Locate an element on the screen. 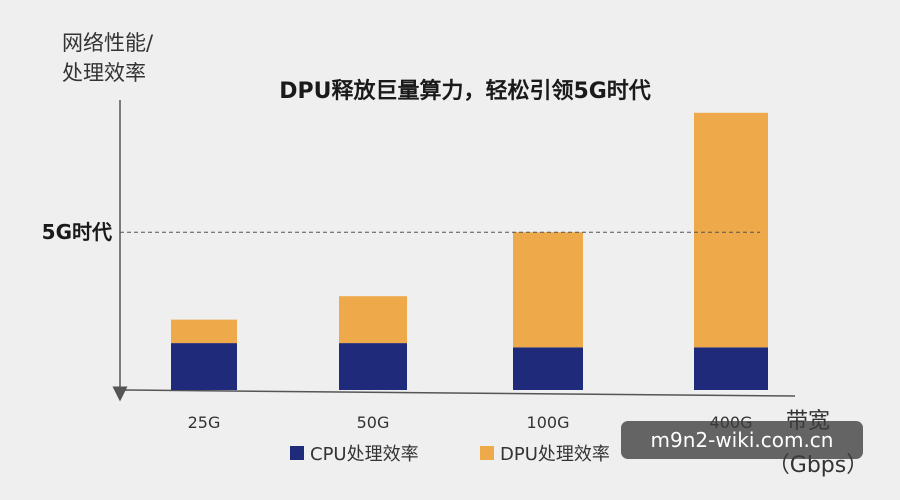 This screenshot has height=500, width=900. bar-400g-cpu is located at coordinates (731, 368).